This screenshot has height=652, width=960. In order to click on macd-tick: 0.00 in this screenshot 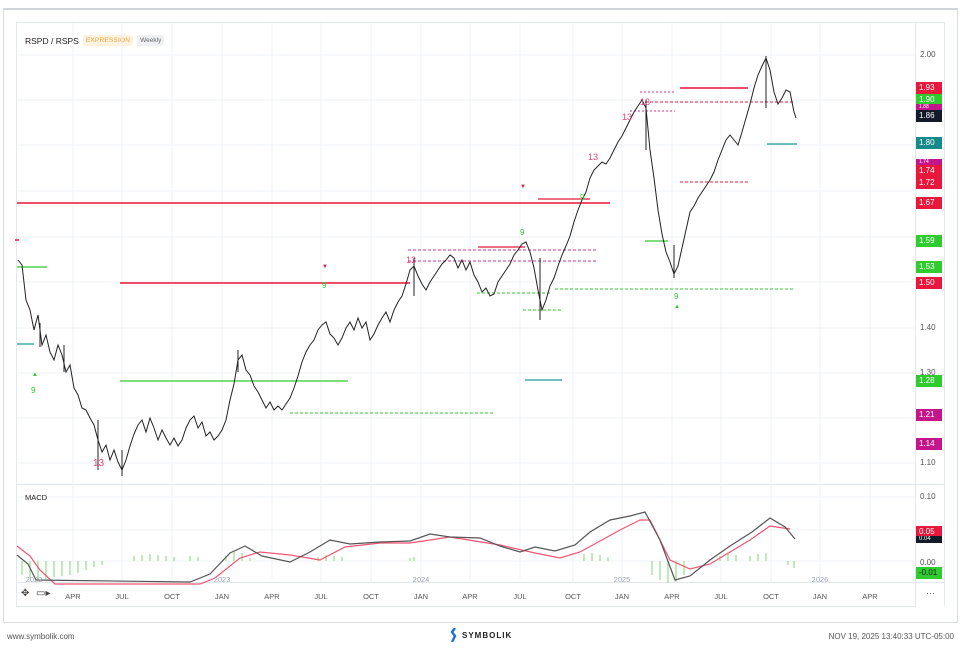, I will do `click(928, 562)`.